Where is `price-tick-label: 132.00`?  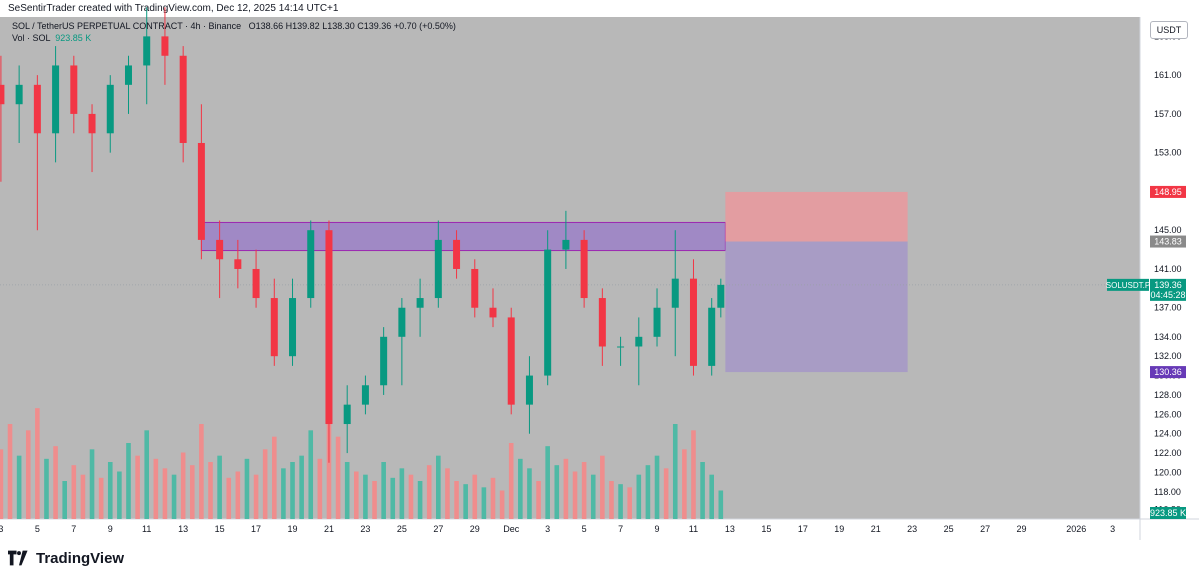
price-tick-label: 132.00 is located at coordinates (1168, 356).